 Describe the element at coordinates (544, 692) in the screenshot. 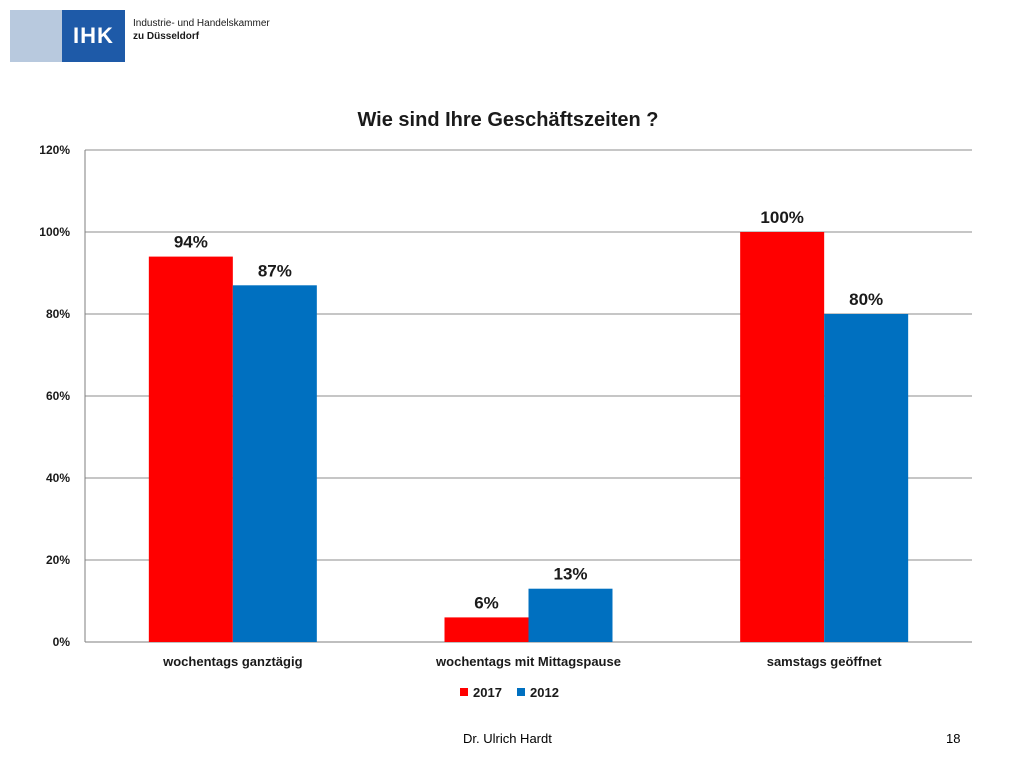

I see `legend-label: 2012` at that location.